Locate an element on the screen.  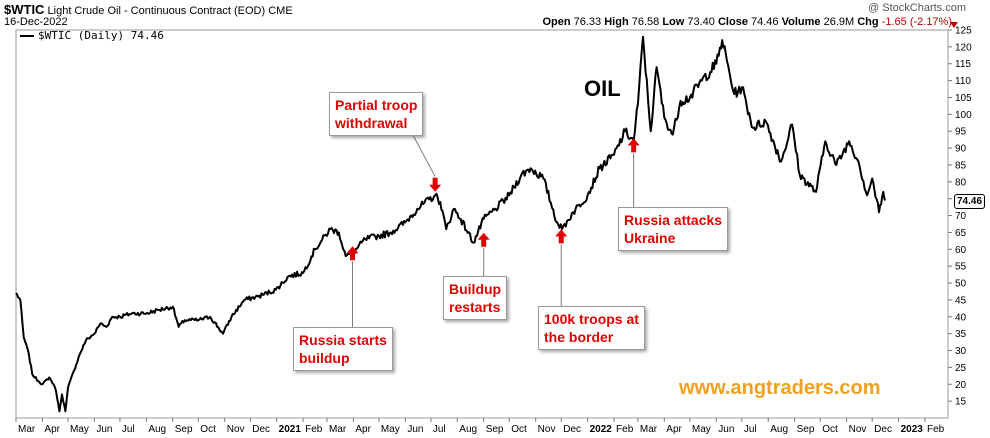
chg-down-arrow-icon is located at coordinates (954, 25).